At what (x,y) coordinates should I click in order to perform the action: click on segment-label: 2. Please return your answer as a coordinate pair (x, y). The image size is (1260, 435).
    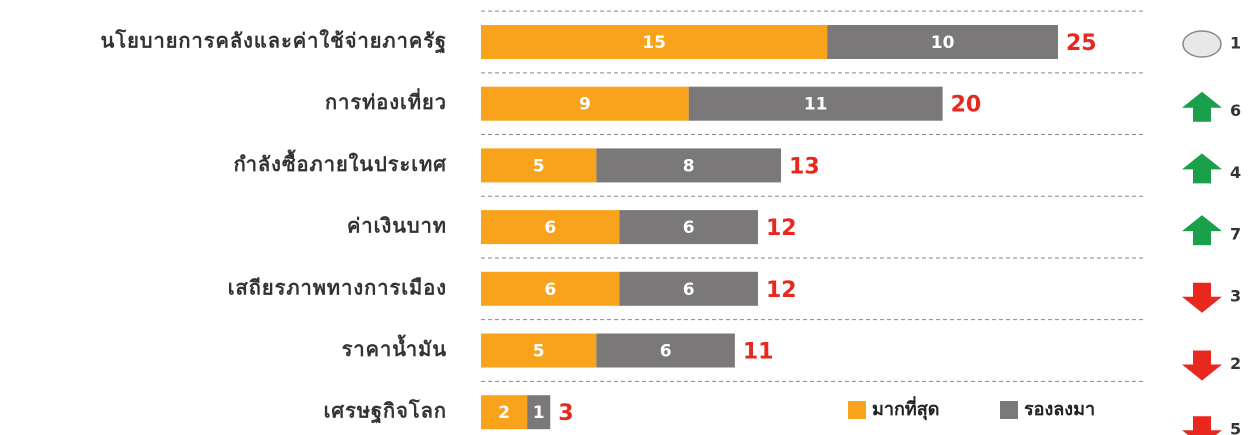
    Looking at the image, I should click on (504, 413).